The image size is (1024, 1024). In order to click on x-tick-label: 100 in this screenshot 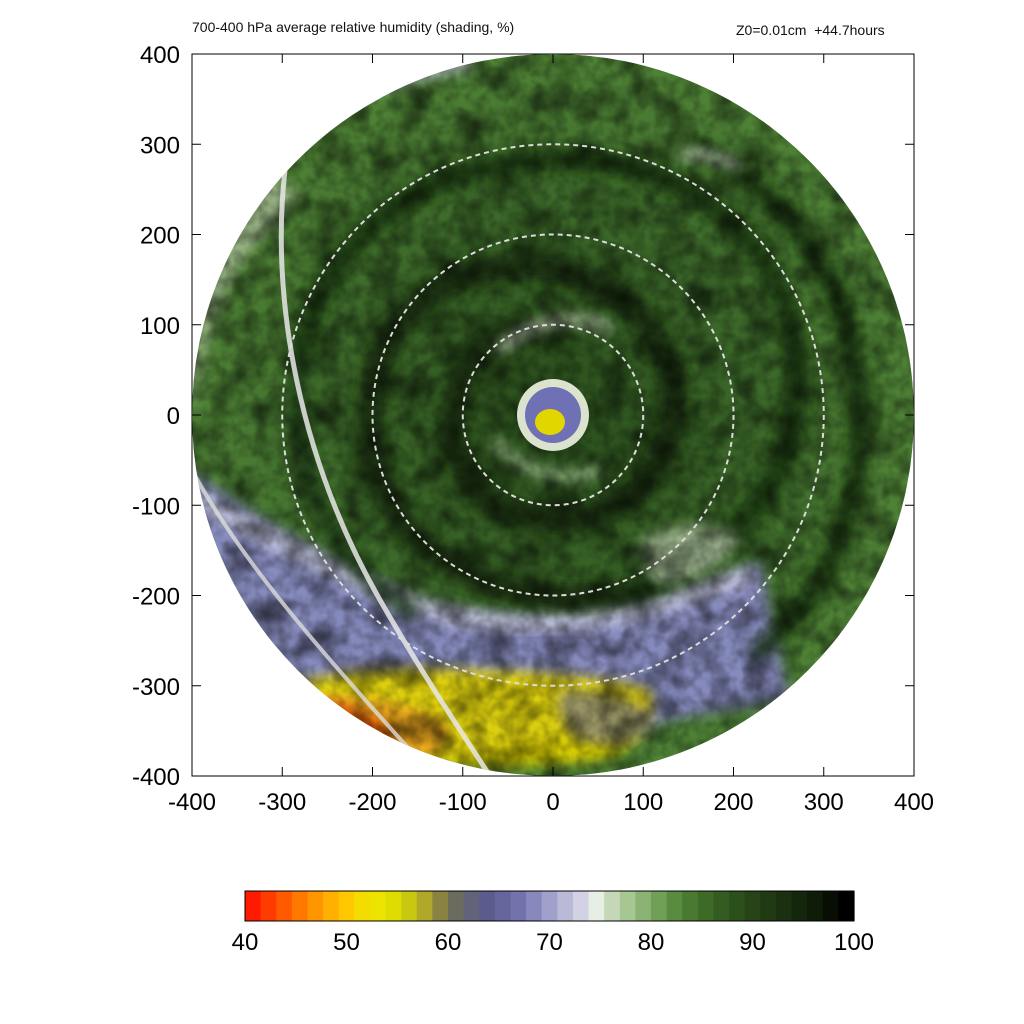, I will do `click(643, 802)`.